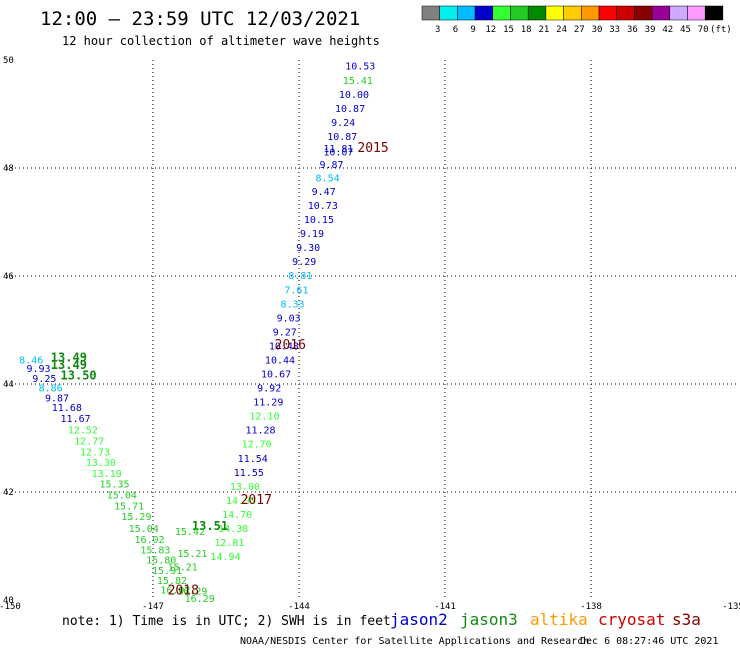 This screenshot has height=650, width=740. Describe the element at coordinates (264, 417) in the screenshot. I see `wave-height-label: 12.10` at that location.